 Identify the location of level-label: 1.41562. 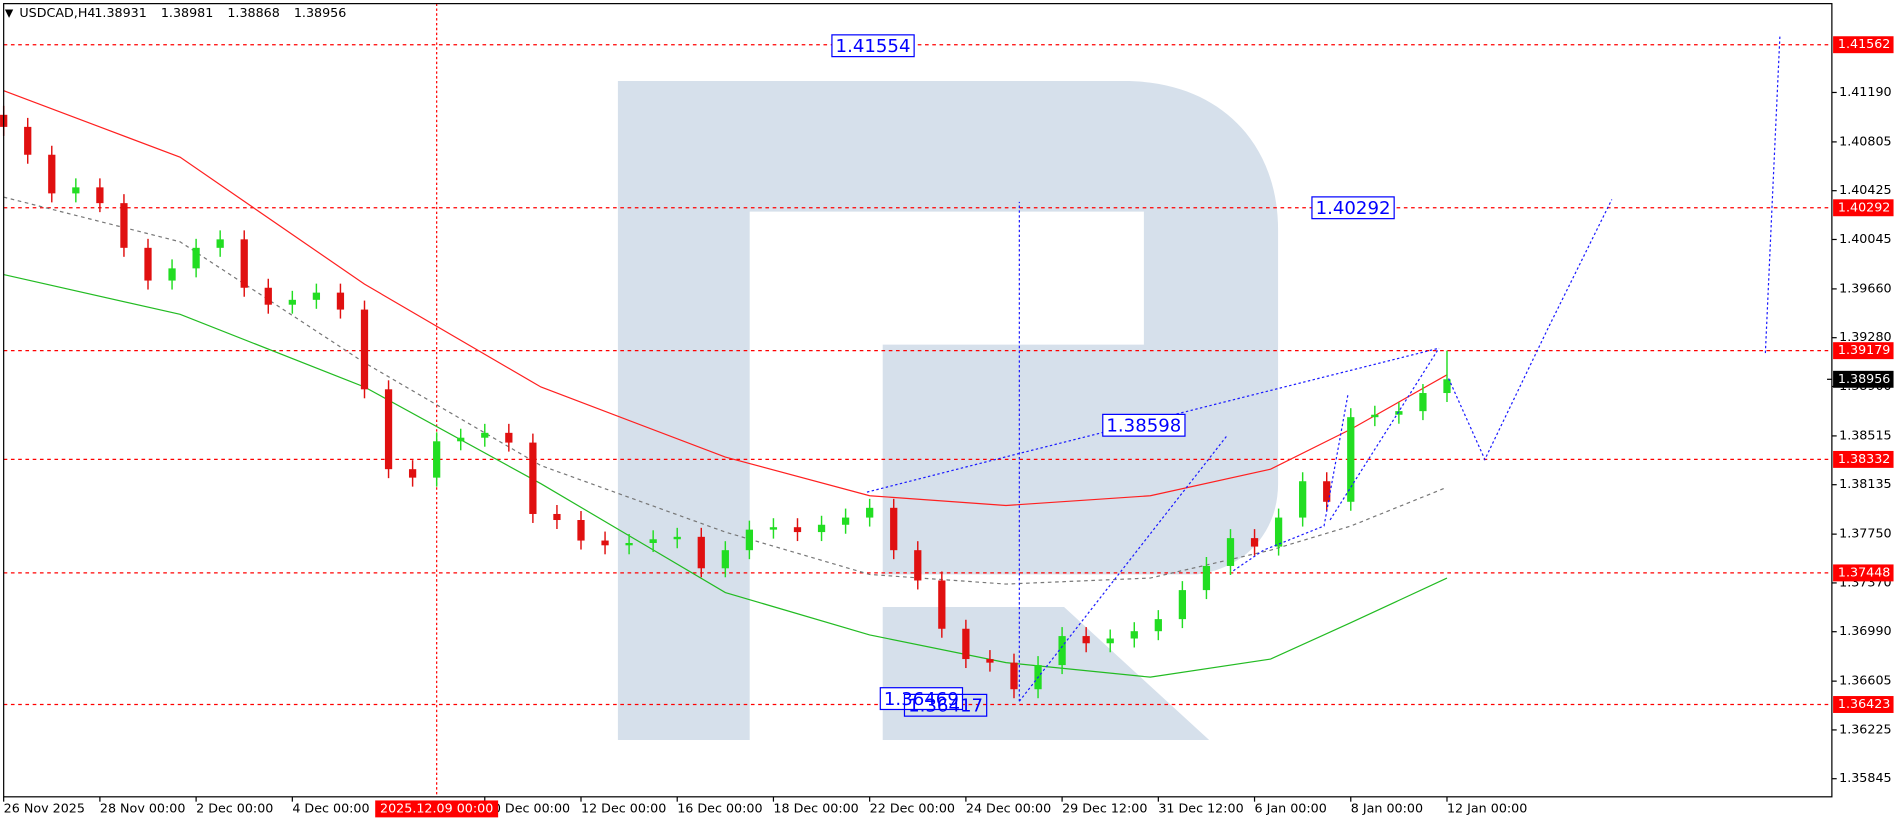
(1864, 43).